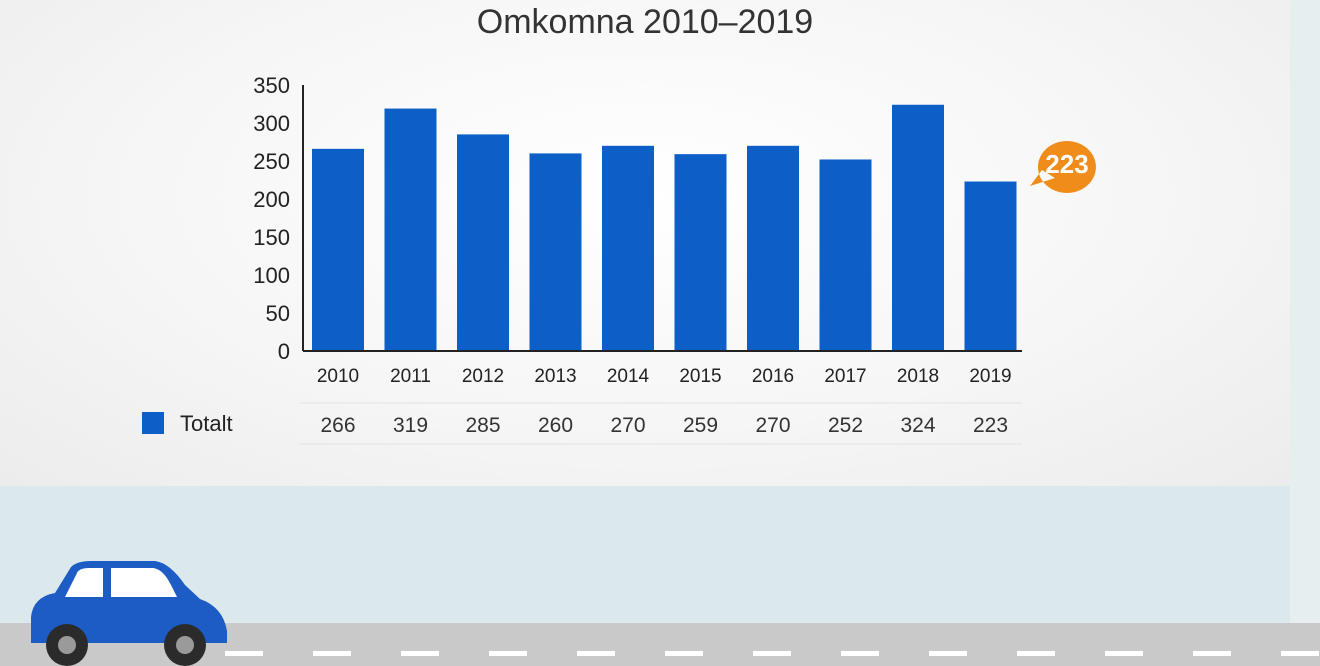 This screenshot has width=1320, height=666. Describe the element at coordinates (271, 85) in the screenshot. I see `y-tick-label: 350` at that location.